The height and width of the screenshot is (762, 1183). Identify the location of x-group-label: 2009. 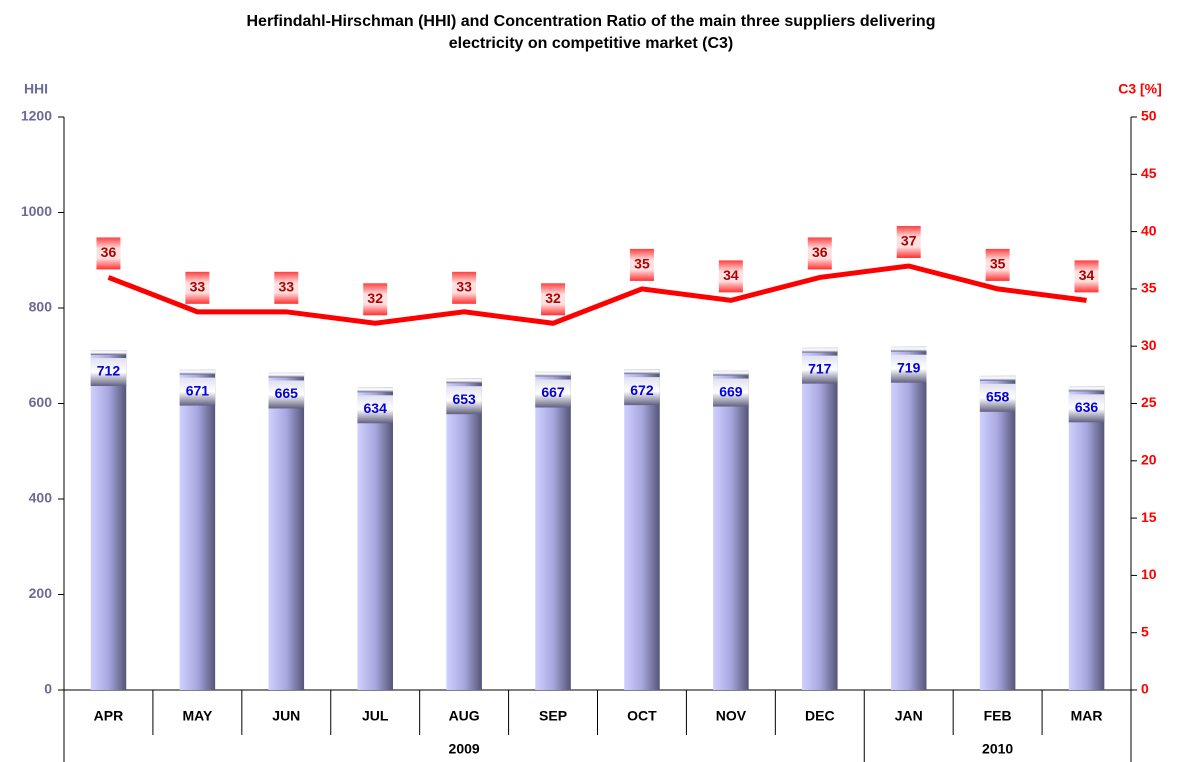
(464, 749).